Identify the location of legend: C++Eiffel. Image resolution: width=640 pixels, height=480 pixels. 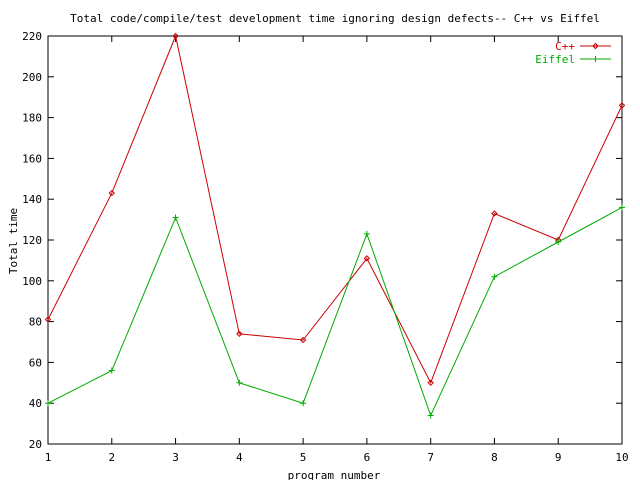
(573, 53).